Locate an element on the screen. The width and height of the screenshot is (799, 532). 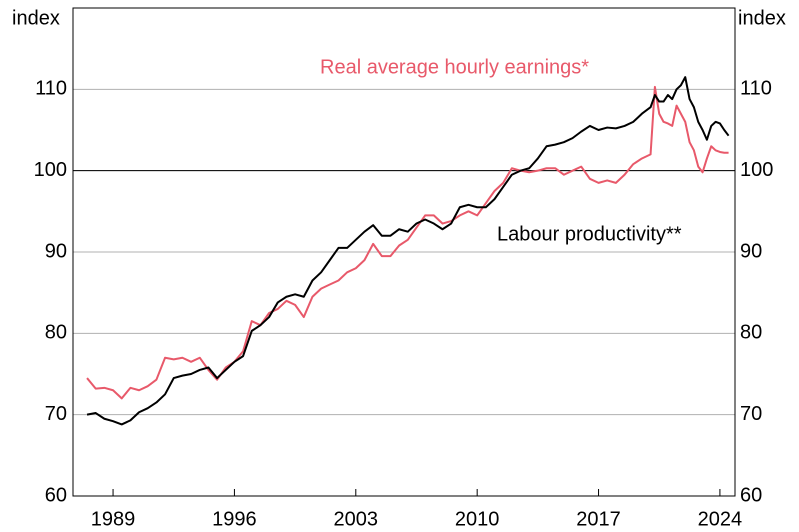
x-tick-label: 1996 is located at coordinates (234, 519).